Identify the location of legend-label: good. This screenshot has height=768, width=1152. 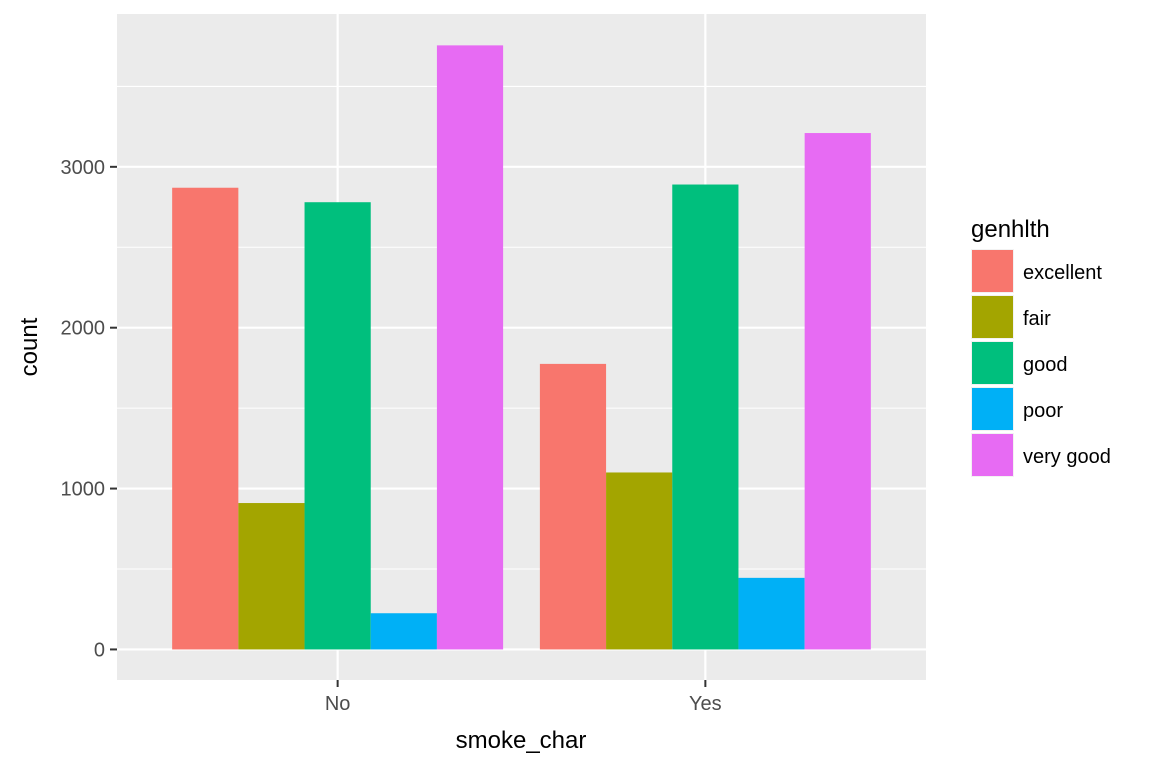
(1045, 365).